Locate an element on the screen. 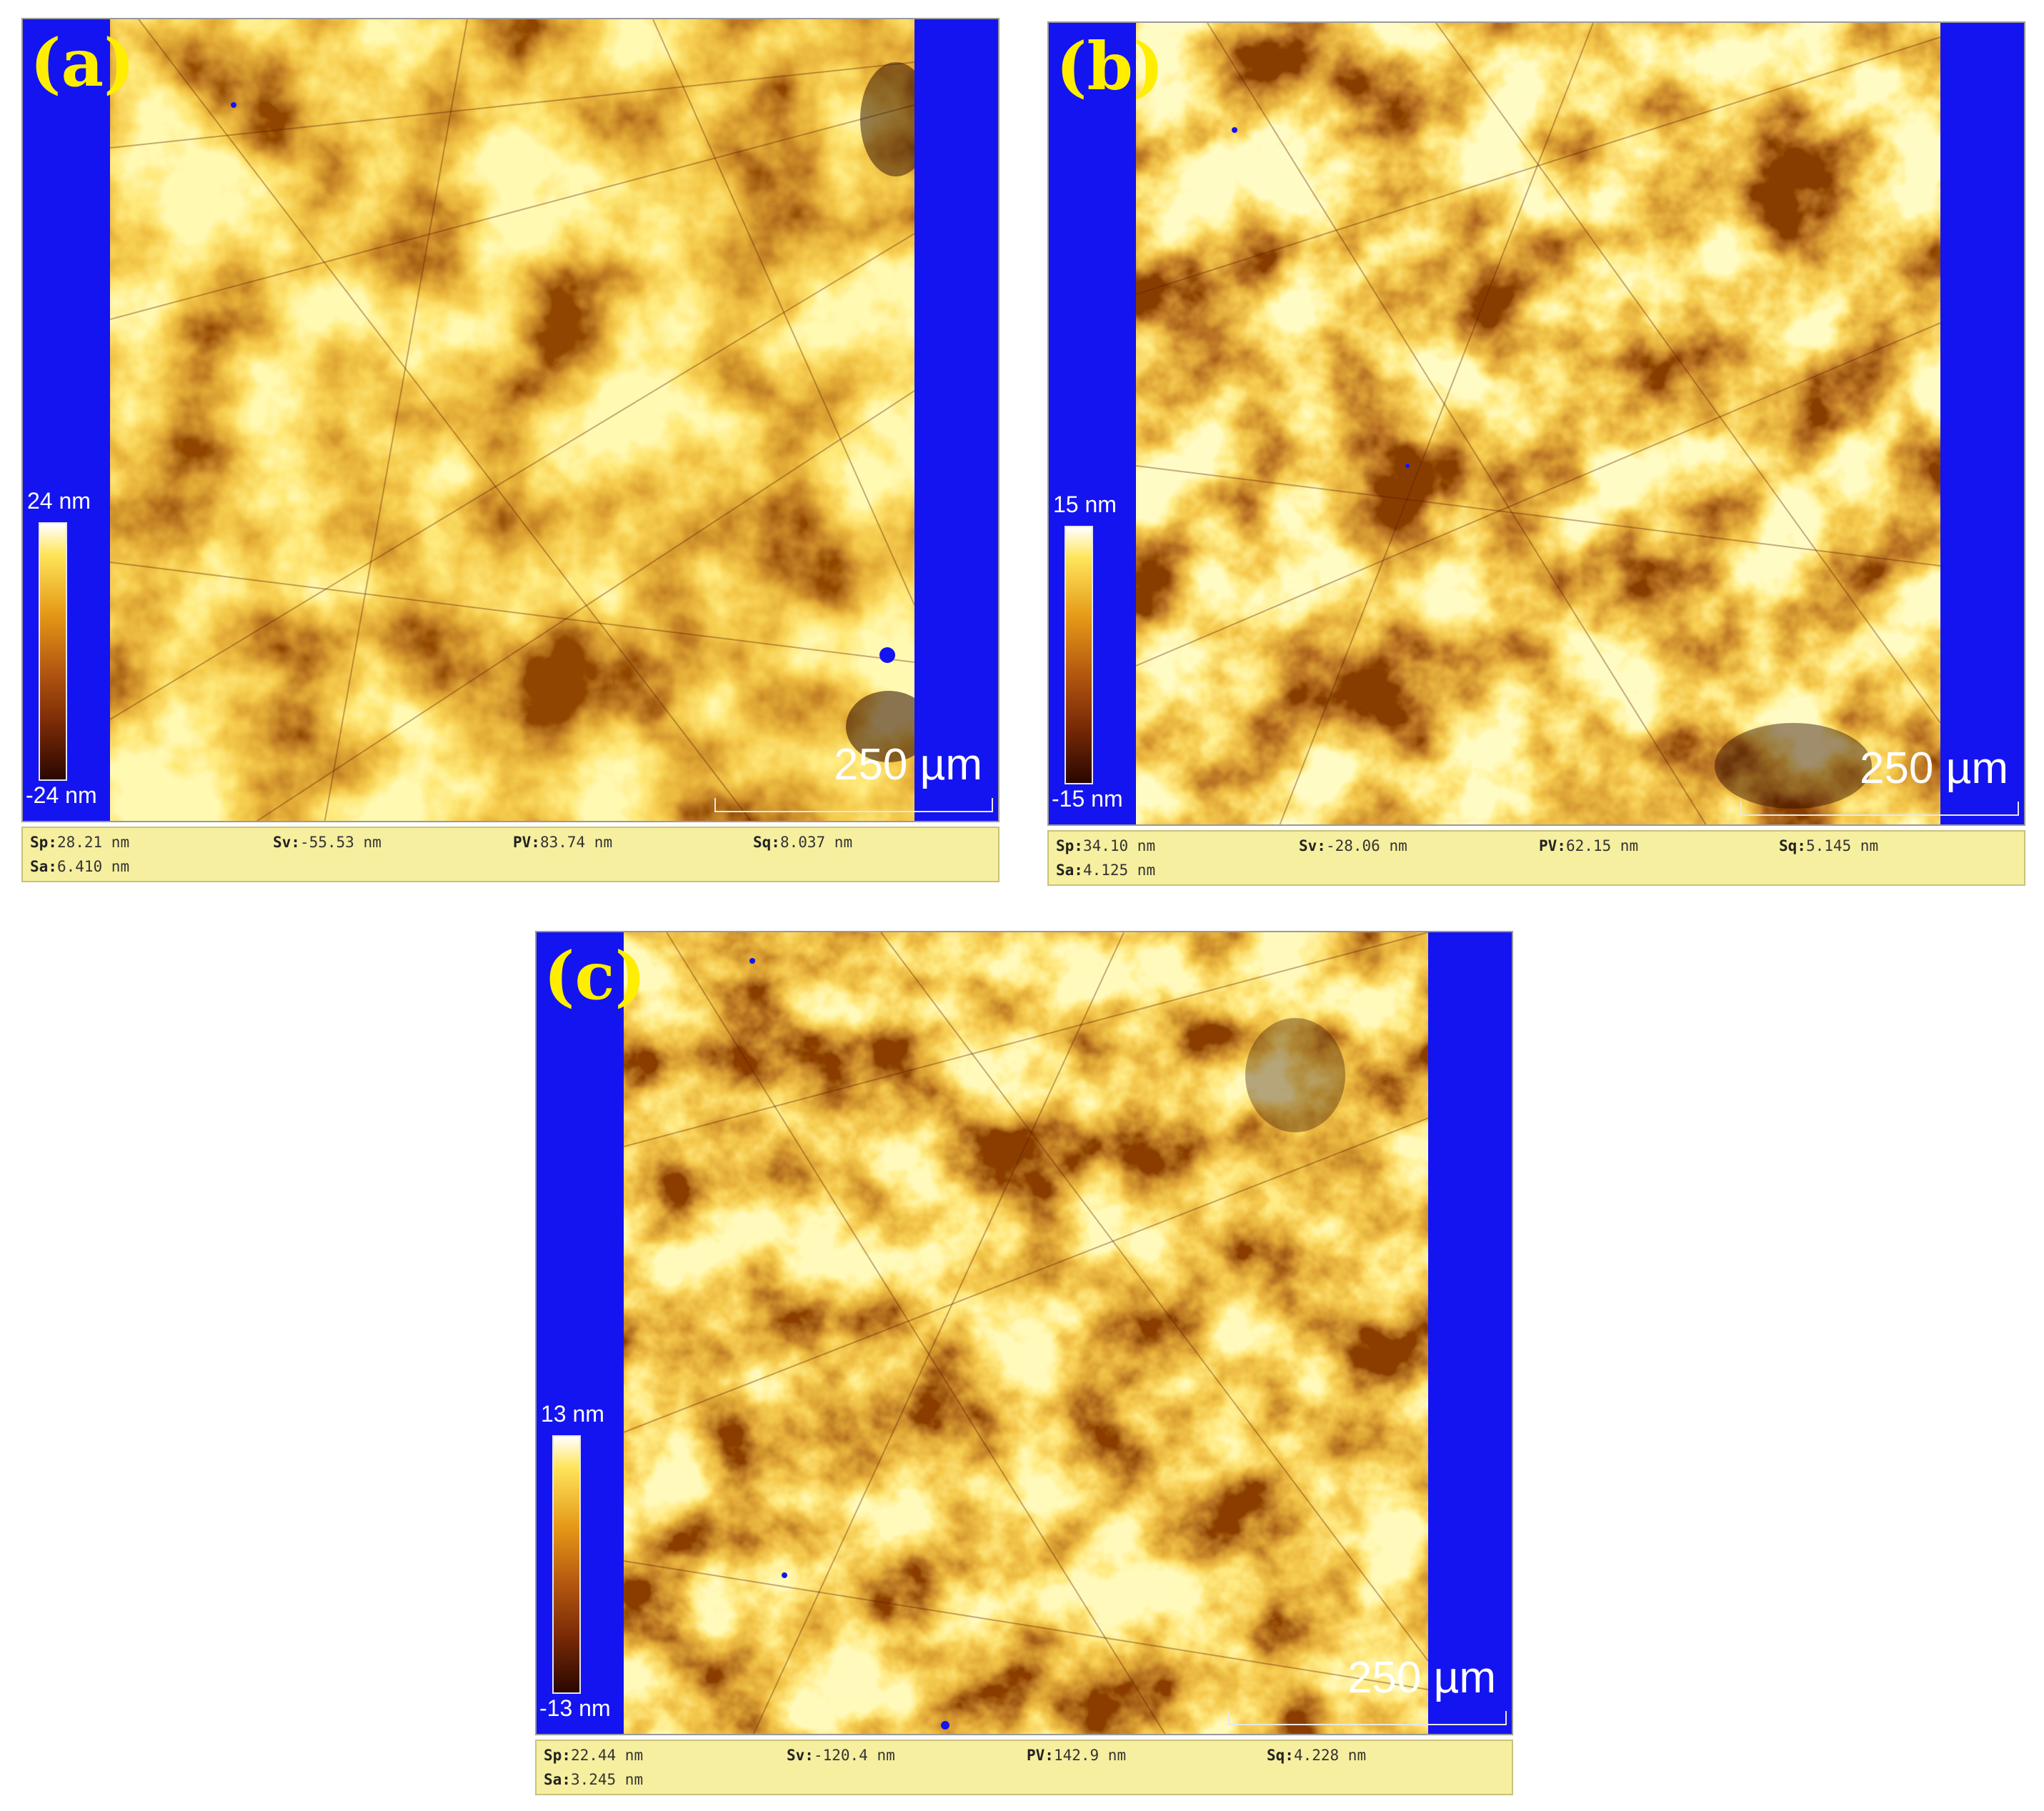  panel-label: (b) is located at coordinates (1110, 66).